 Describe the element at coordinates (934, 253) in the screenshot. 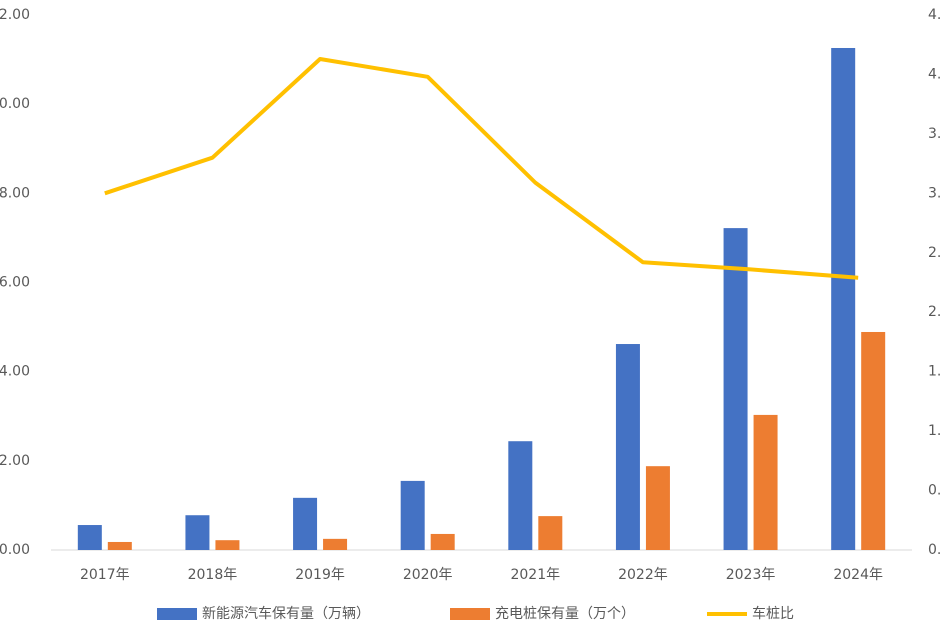

I see `y2-tick-label: 2.50` at that location.